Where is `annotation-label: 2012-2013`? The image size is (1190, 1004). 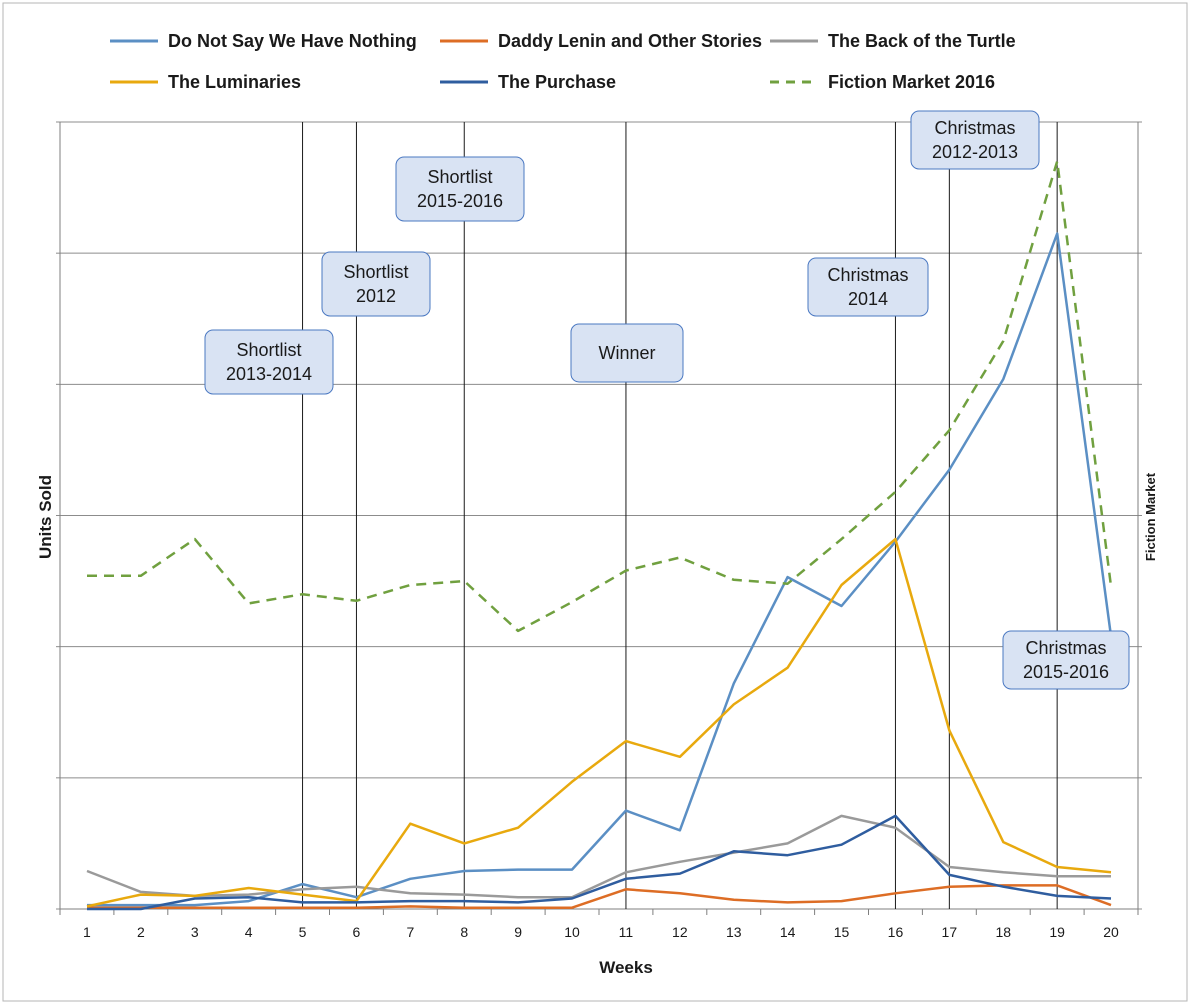
annotation-label: 2012-2013 is located at coordinates (975, 152).